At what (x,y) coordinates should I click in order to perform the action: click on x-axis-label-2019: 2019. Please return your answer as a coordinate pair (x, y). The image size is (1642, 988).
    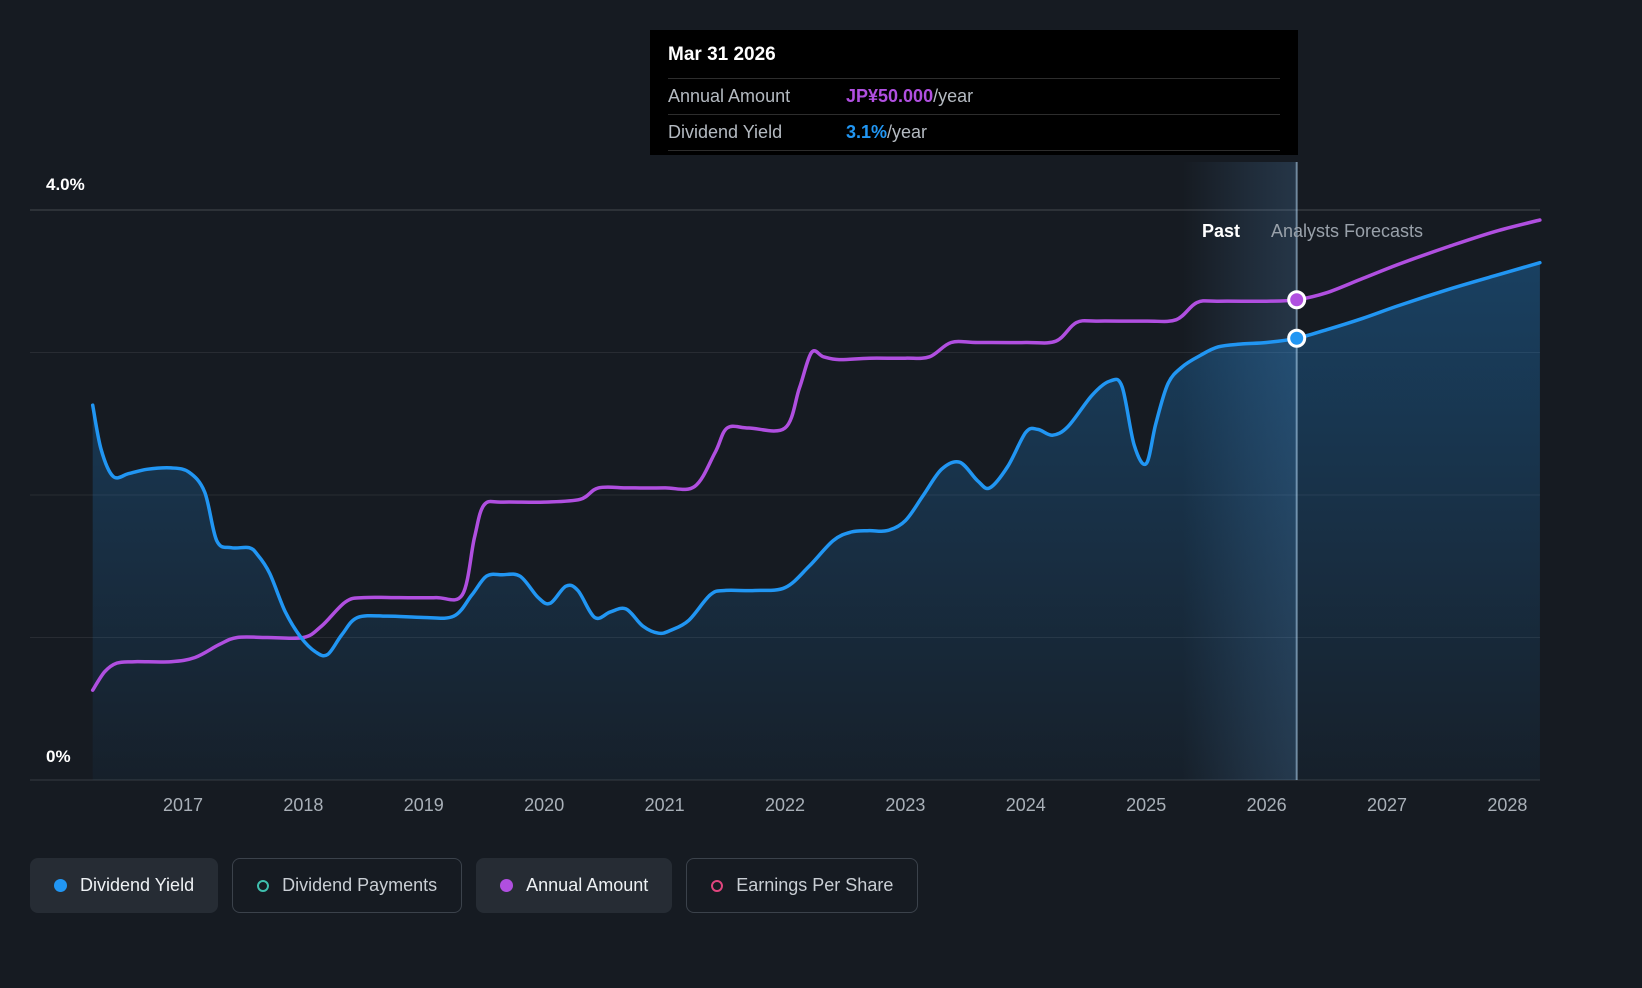
    Looking at the image, I should click on (423, 805).